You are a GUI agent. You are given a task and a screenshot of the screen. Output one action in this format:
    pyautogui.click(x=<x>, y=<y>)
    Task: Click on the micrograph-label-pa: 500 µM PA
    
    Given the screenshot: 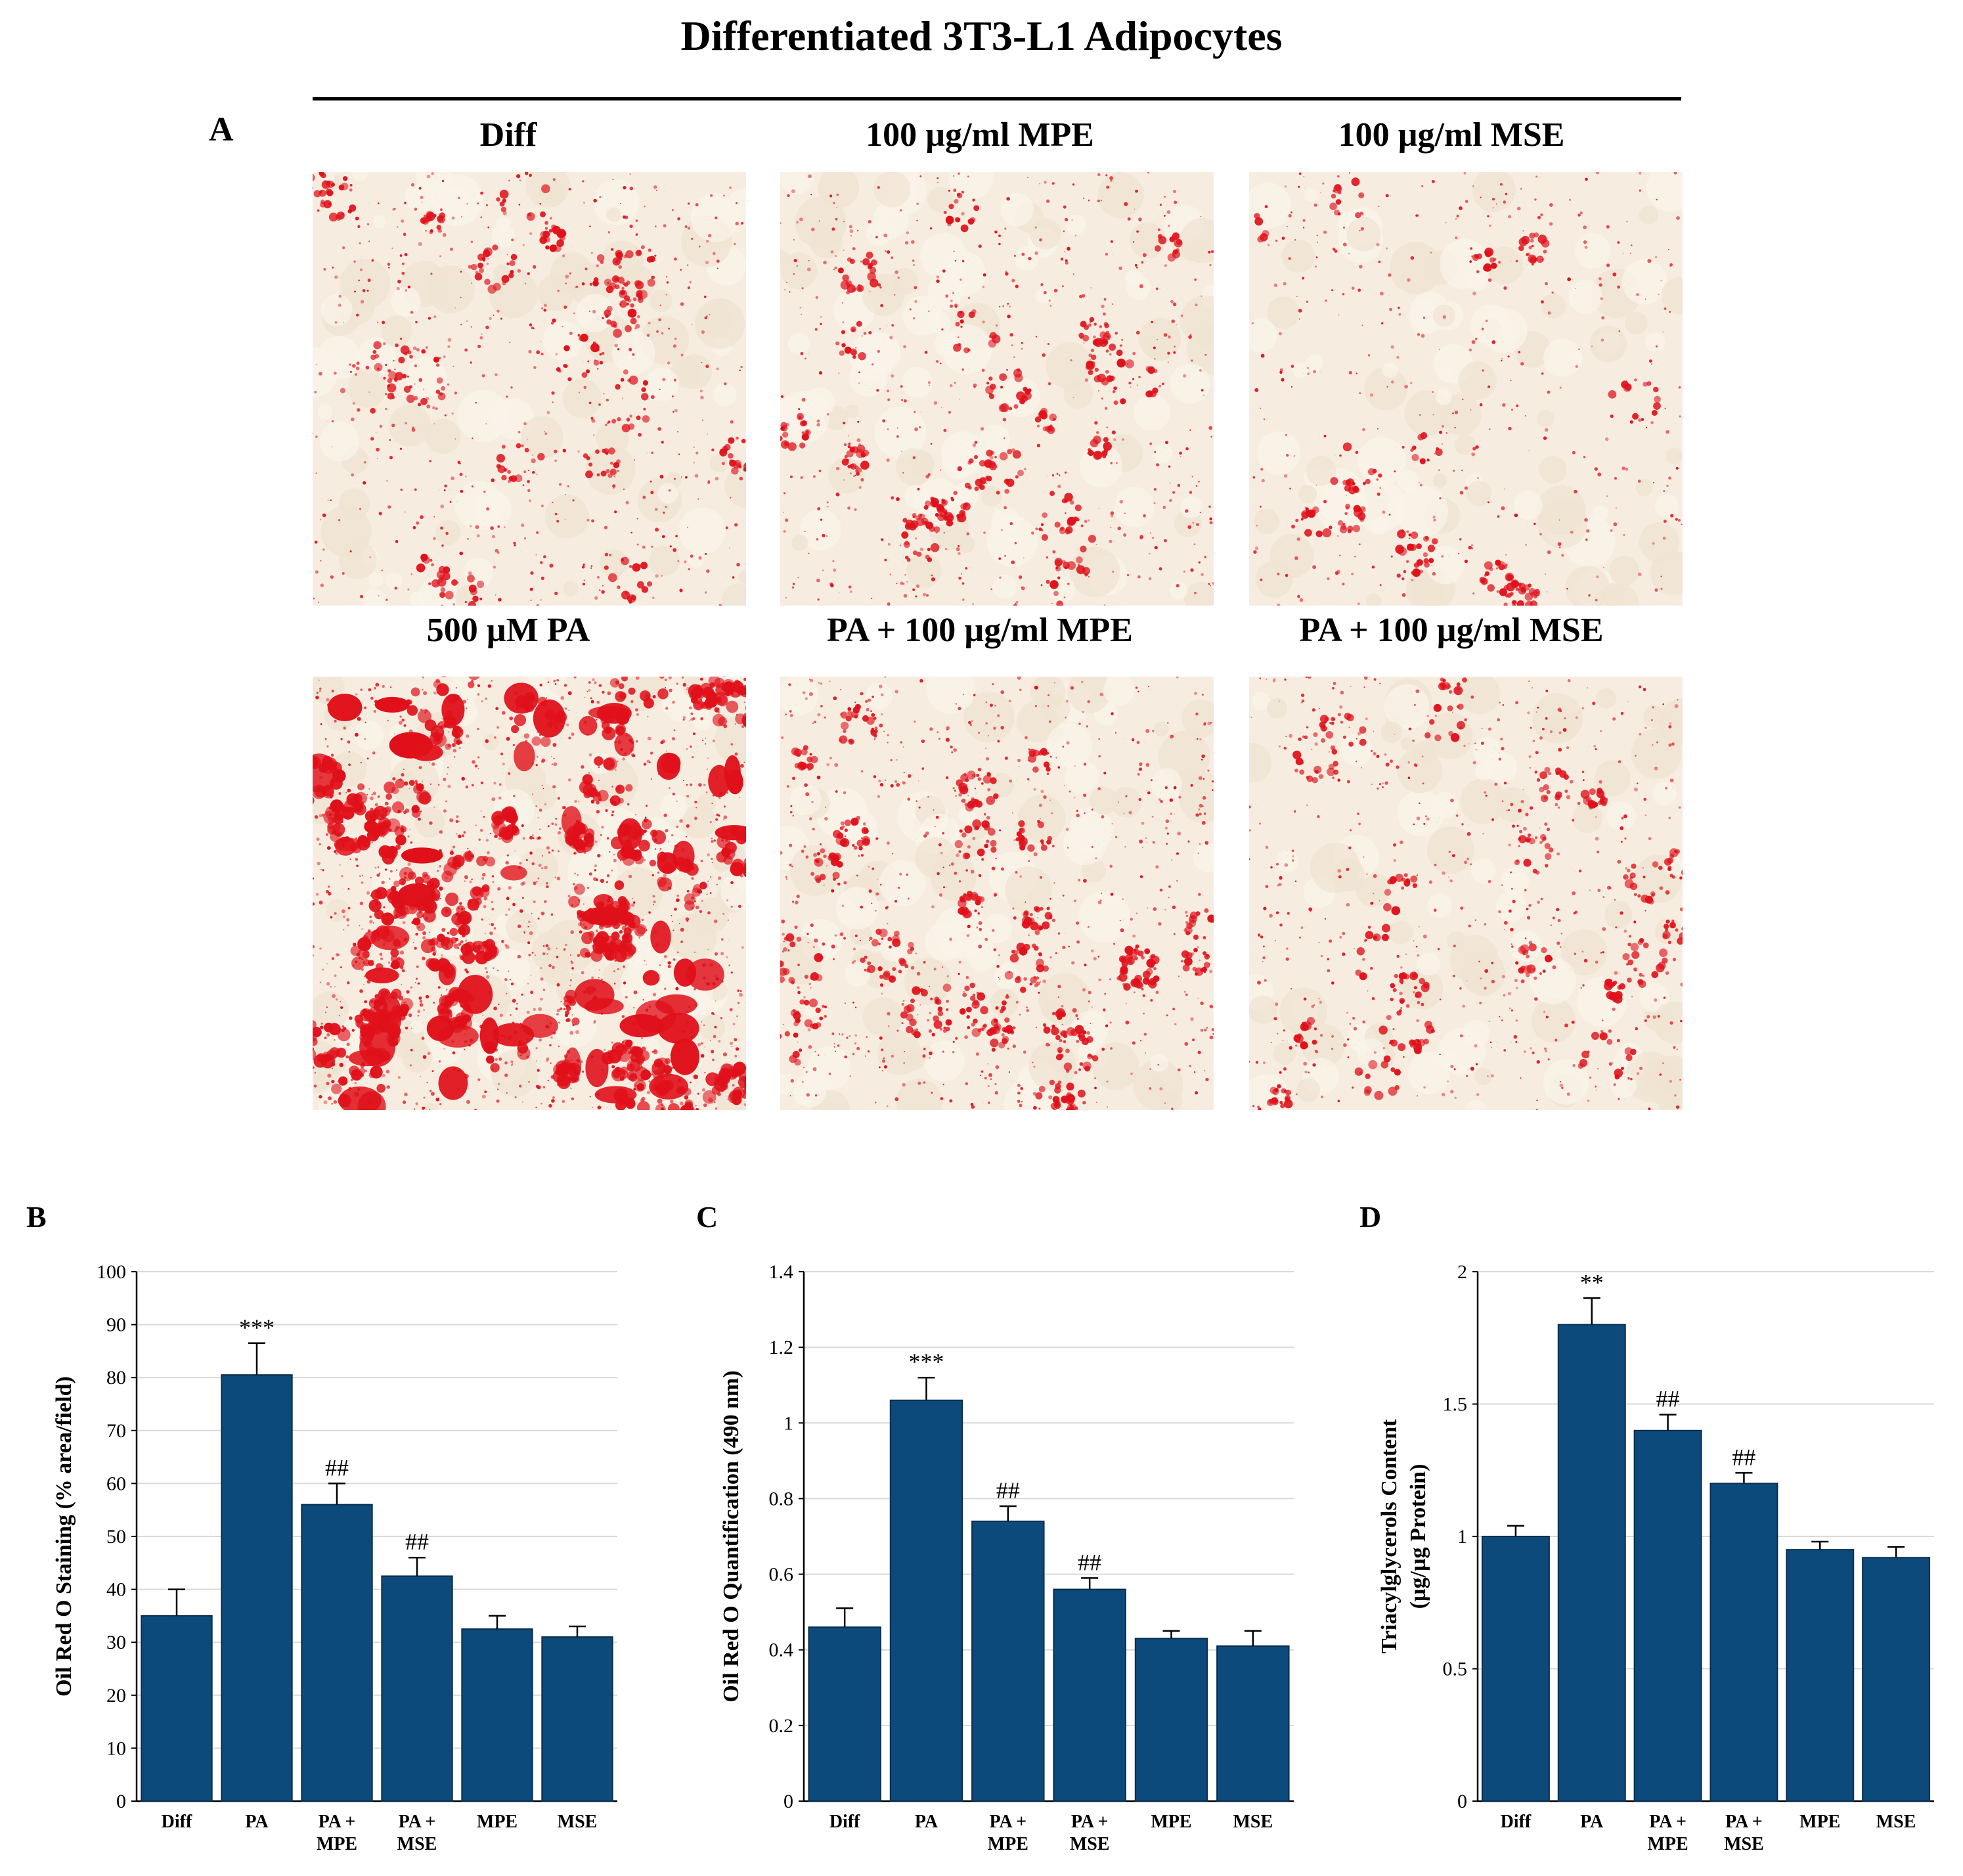 What is the action you would take?
    pyautogui.click(x=508, y=630)
    